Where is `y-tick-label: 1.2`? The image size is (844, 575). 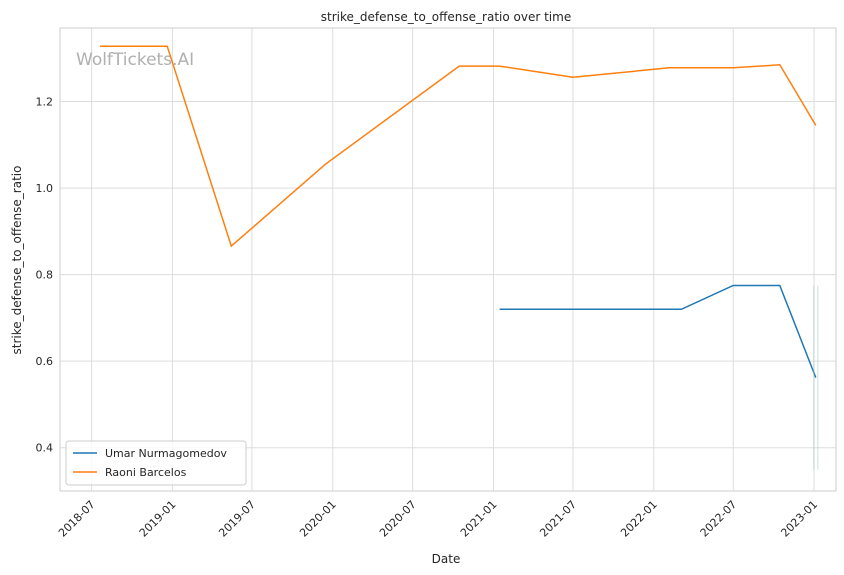
y-tick-label: 1.2 is located at coordinates (45, 102).